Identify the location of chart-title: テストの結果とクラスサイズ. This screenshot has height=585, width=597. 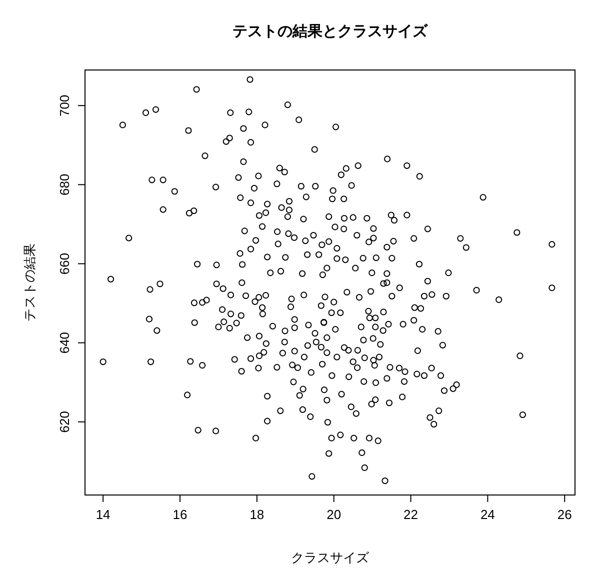
(330, 31).